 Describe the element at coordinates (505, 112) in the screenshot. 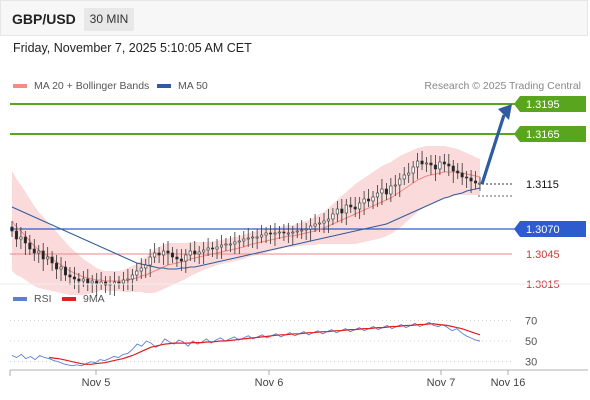

I see `projection-arrow-head` at that location.